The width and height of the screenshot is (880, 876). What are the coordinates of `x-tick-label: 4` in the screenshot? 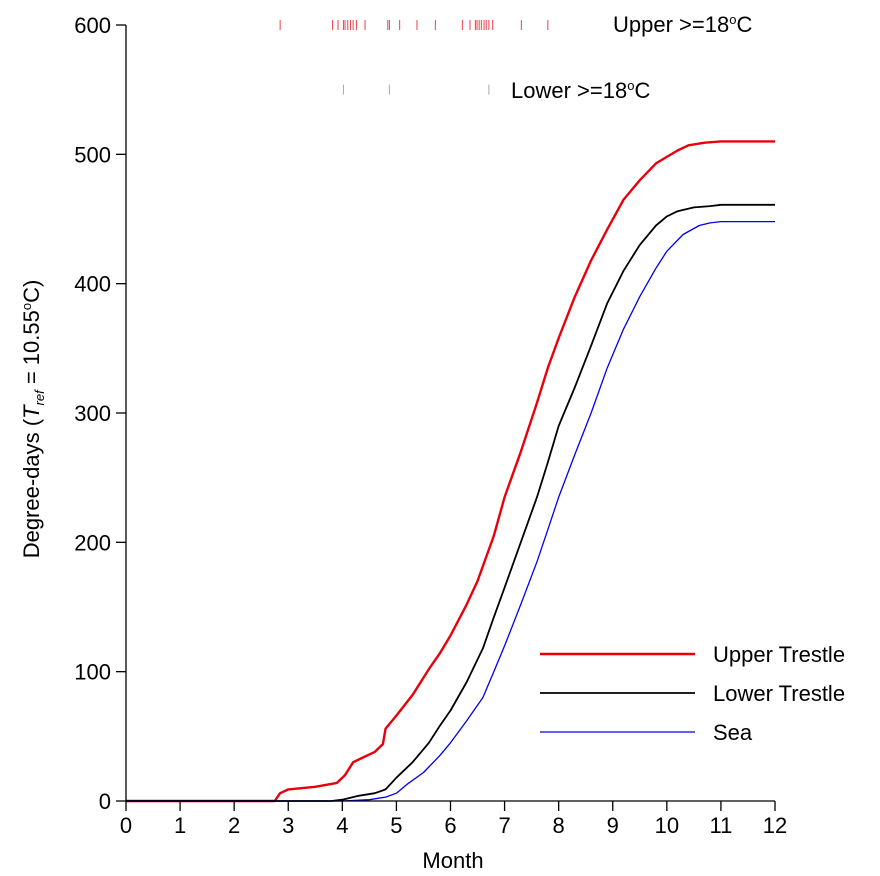 It's located at (342, 825).